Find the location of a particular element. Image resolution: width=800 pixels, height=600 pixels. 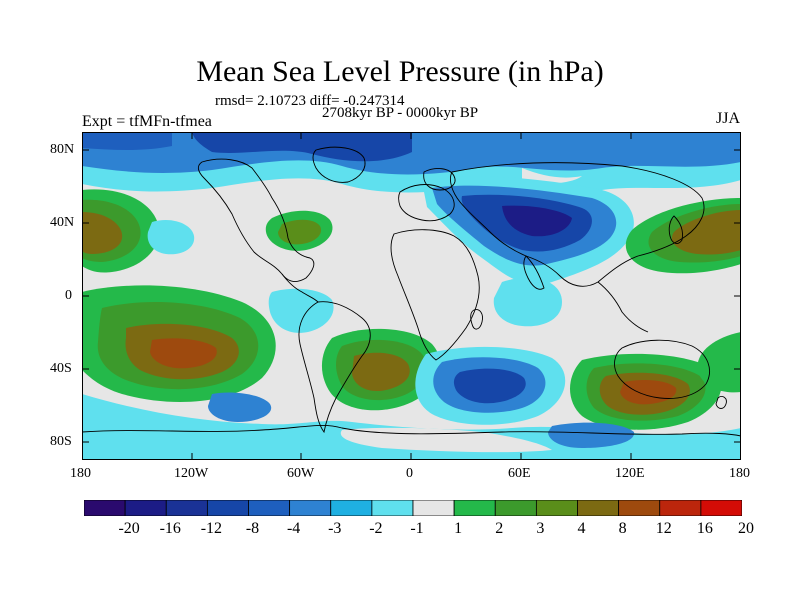

lon-label-120w: 120W is located at coordinates (191, 473).